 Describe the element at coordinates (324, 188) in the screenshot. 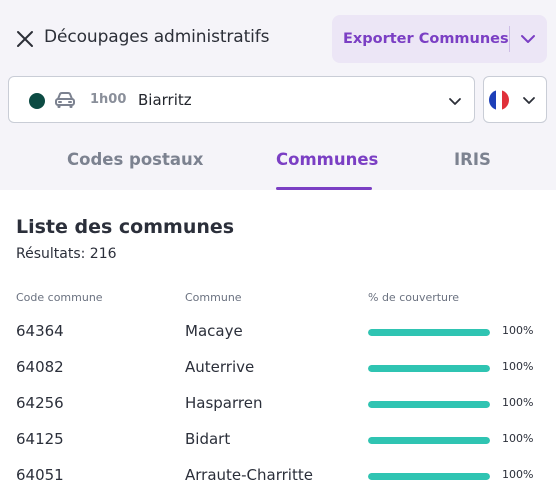

I see `active-tab-indicator` at that location.